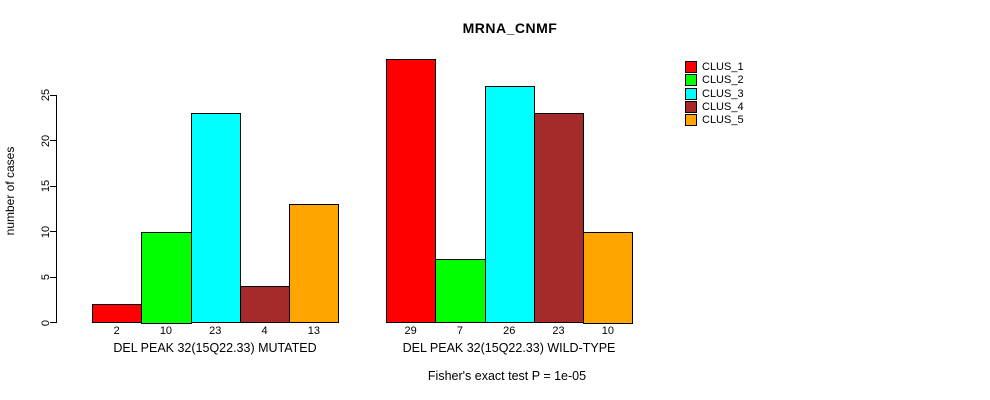 The height and width of the screenshot is (400, 990). Describe the element at coordinates (723, 120) in the screenshot. I see `legend-label: CLUS_5` at that location.